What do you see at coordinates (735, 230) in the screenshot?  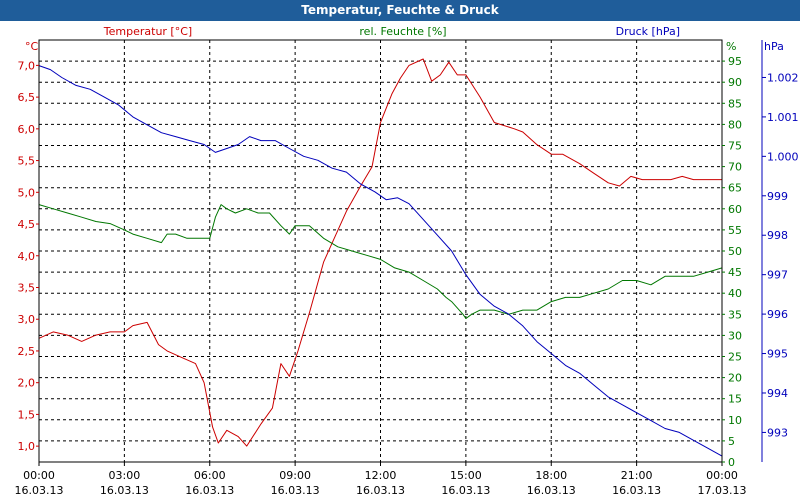 I see `humidity-tick-label: 55` at bounding box center [735, 230].